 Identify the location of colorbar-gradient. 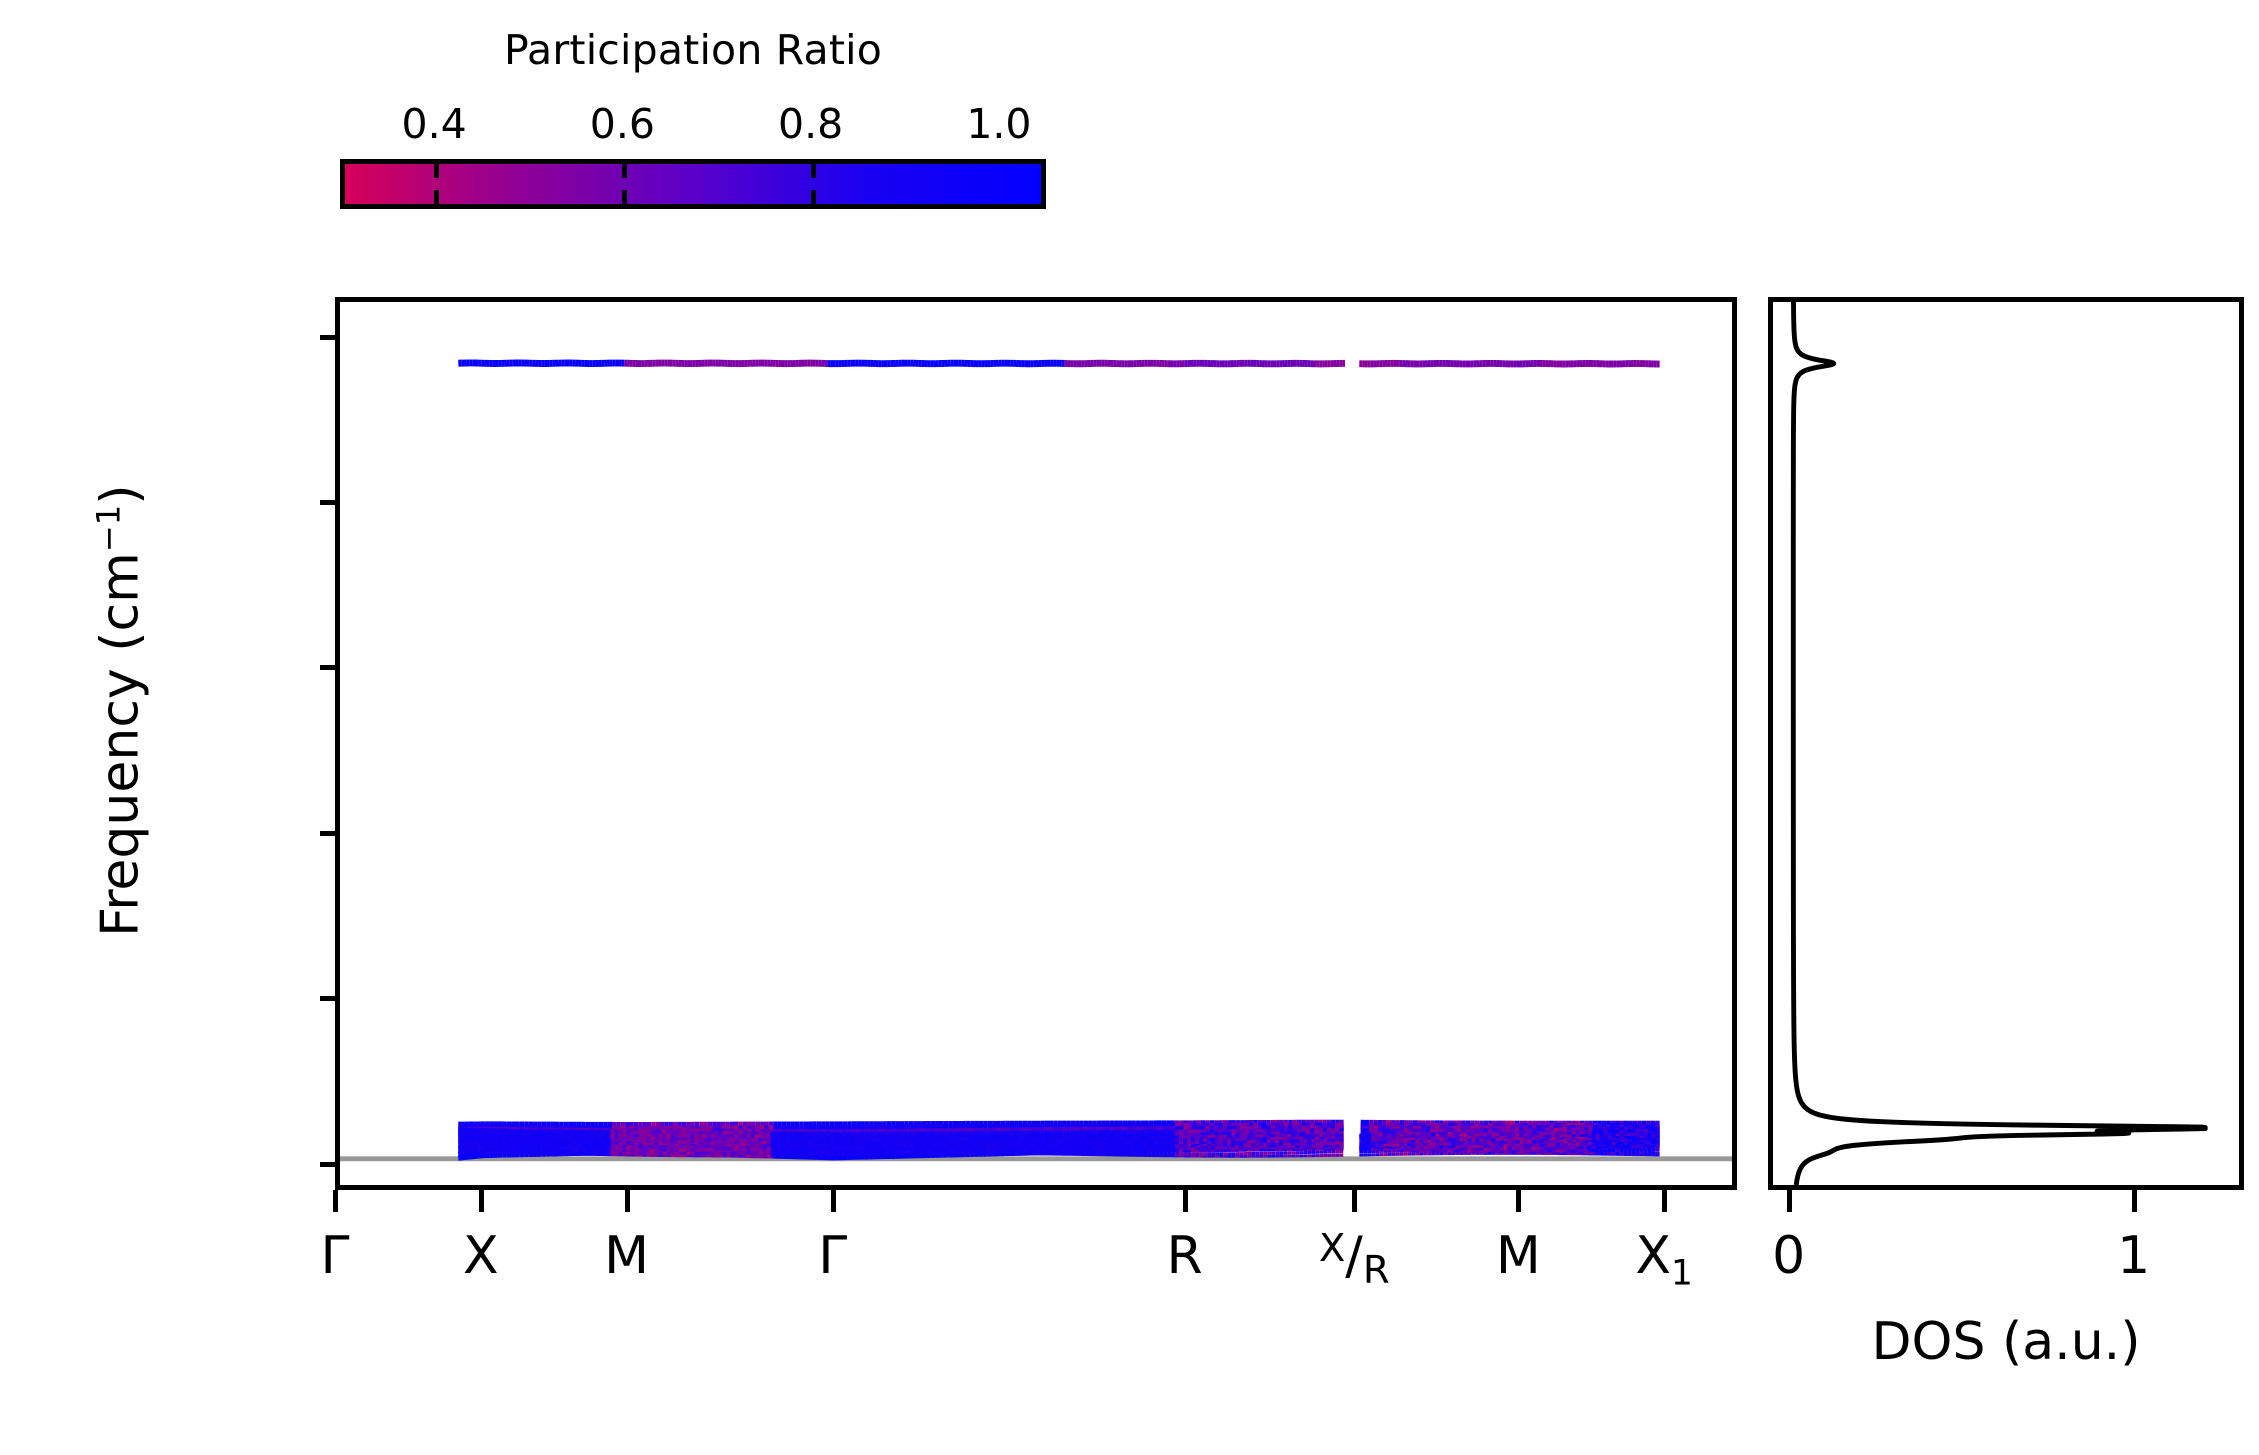
(693, 184).